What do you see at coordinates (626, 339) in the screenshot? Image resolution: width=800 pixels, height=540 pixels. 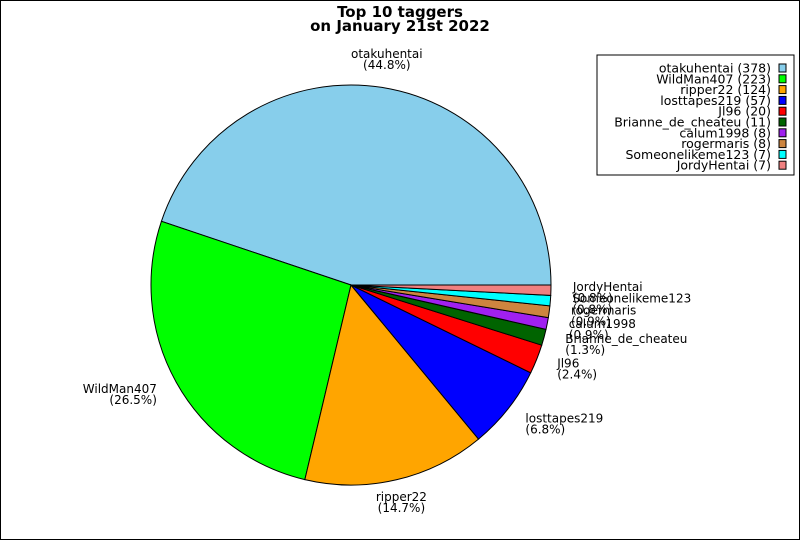 I see `slice-label-brianne-de-cheateu: Brianne_de_cheateu` at bounding box center [626, 339].